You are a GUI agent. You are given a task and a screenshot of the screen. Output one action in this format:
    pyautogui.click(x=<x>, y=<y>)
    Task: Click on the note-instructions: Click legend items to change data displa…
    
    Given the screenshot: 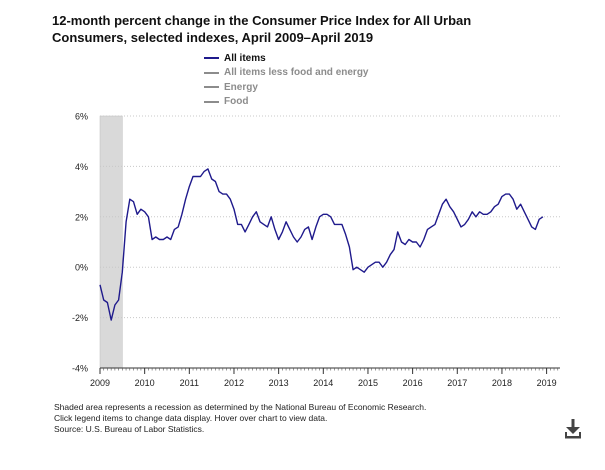 What is the action you would take?
    pyautogui.click(x=191, y=418)
    